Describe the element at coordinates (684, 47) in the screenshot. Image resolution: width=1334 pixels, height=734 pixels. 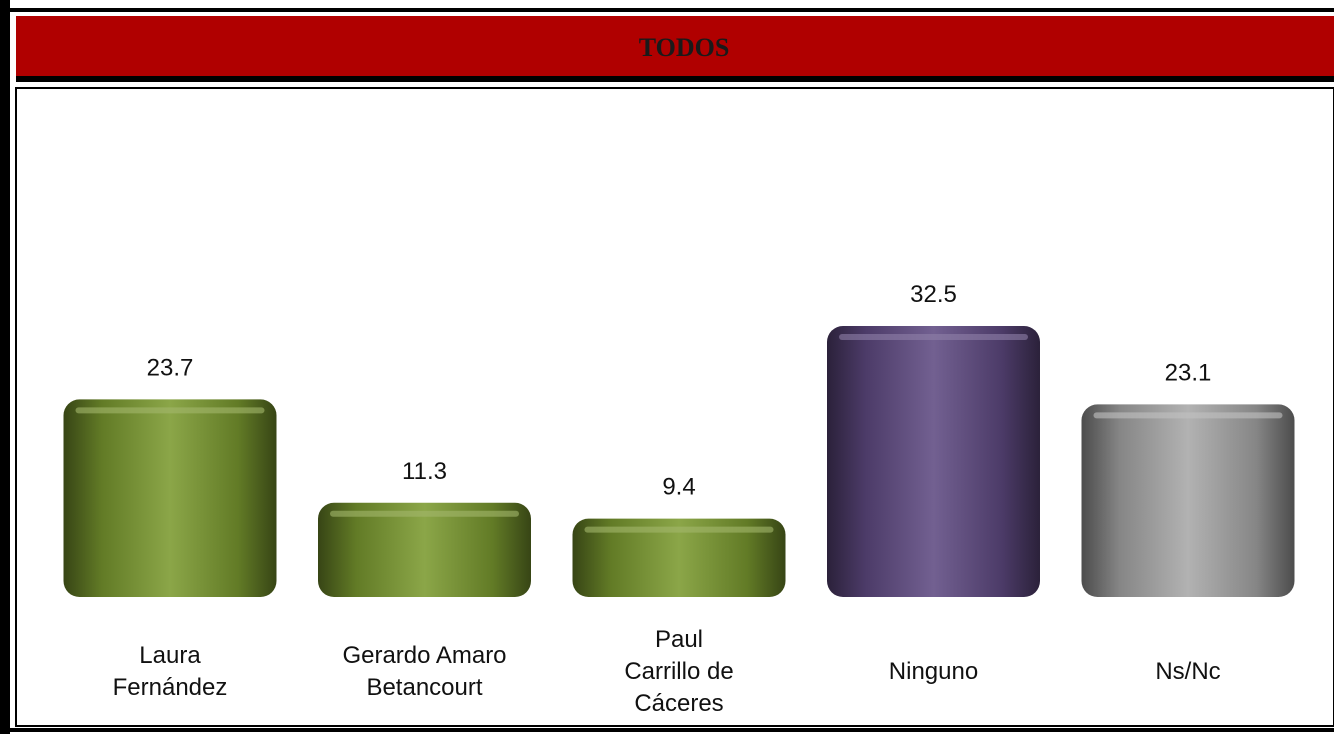
I see `chart-title: TODOS` at that location.